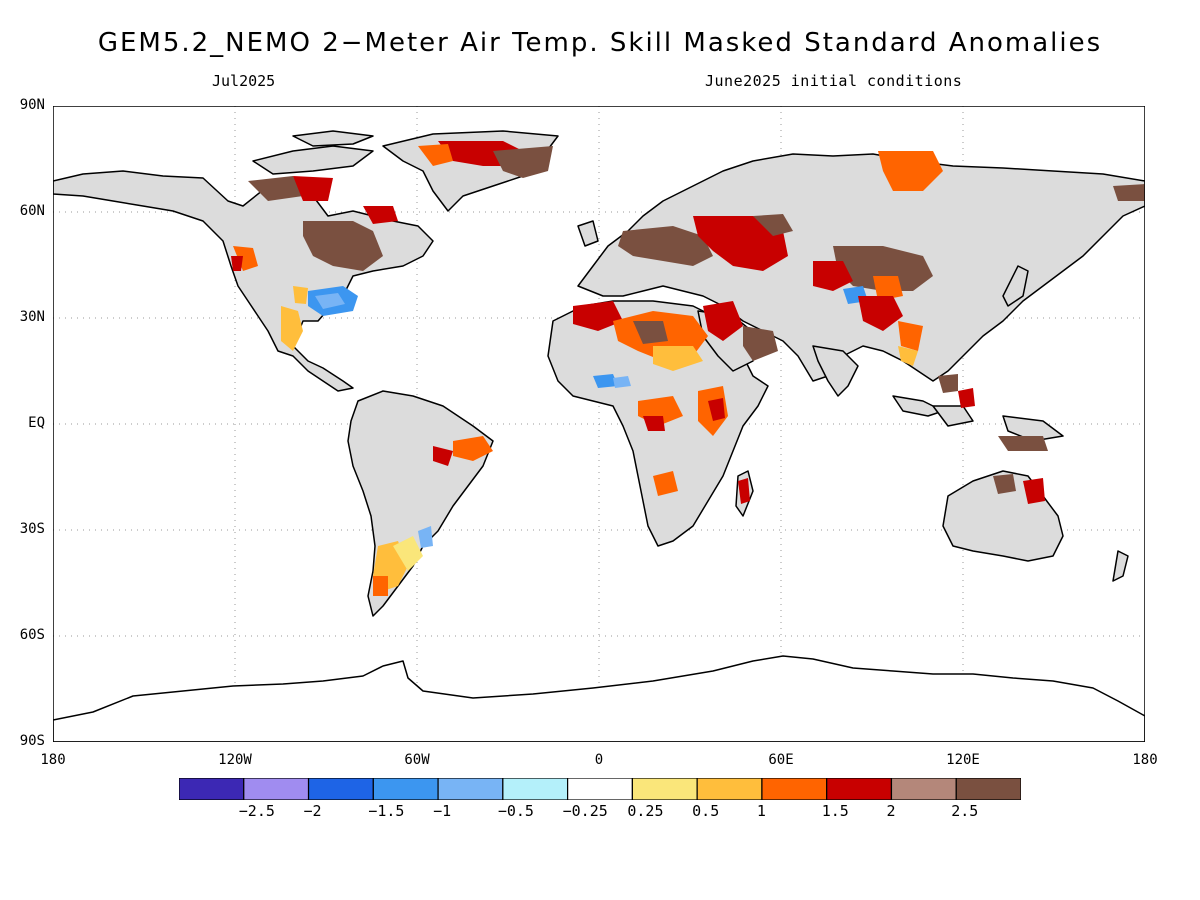 This screenshot has height=900, width=1200. Describe the element at coordinates (32, 317) in the screenshot. I see `lat-label-30n: 30N` at that location.